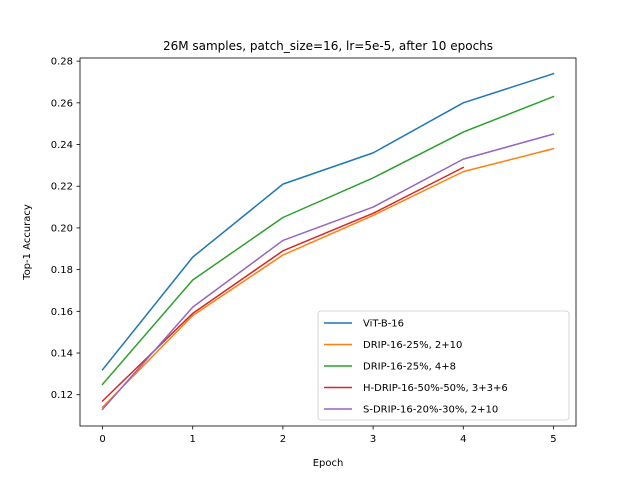 This screenshot has width=640, height=480. What do you see at coordinates (62, 62) in the screenshot?
I see `y-tick-label: 0.28` at bounding box center [62, 62].